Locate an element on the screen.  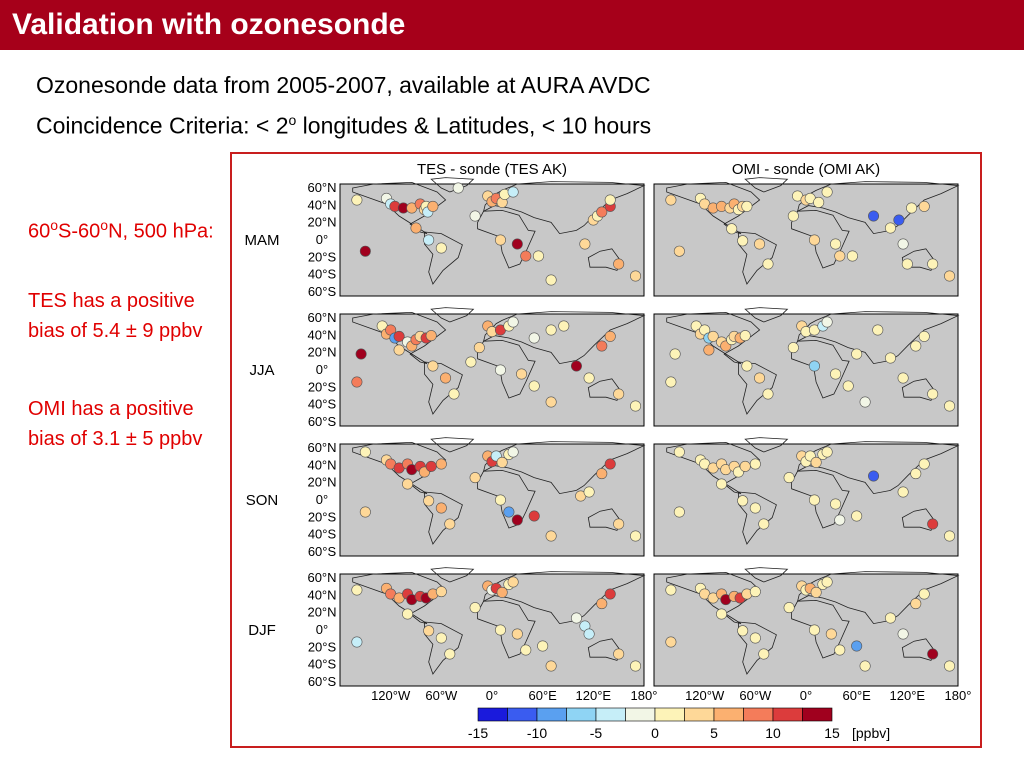
latitude-tick-label: 40°N is located at coordinates (321, 464).